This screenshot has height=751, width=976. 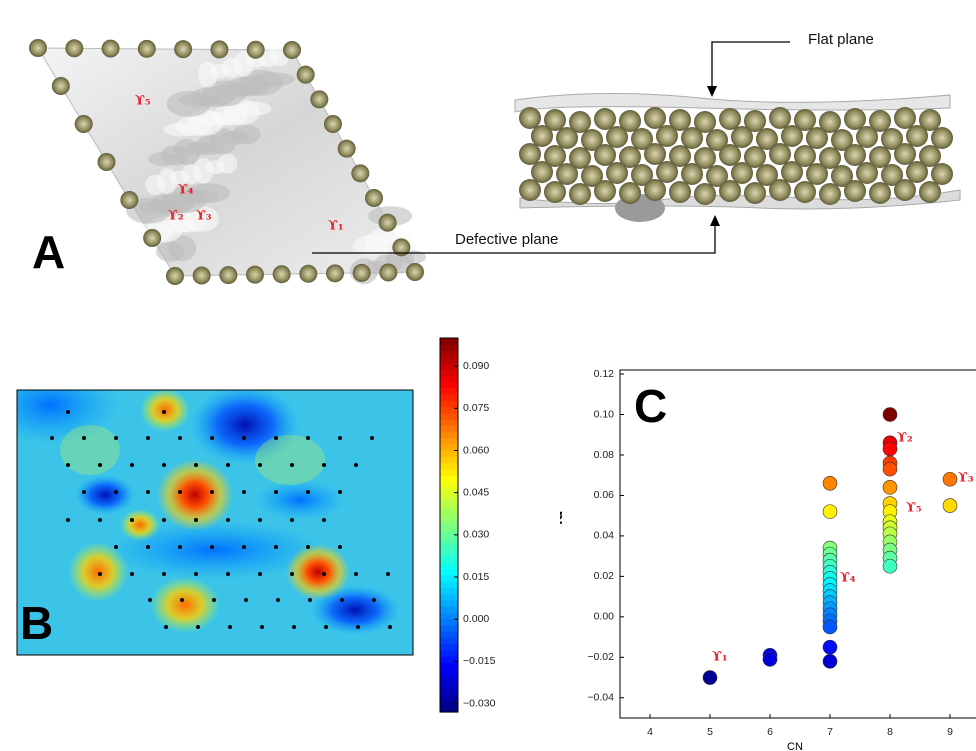 I want to click on slab-atoms, so click(x=736, y=156).